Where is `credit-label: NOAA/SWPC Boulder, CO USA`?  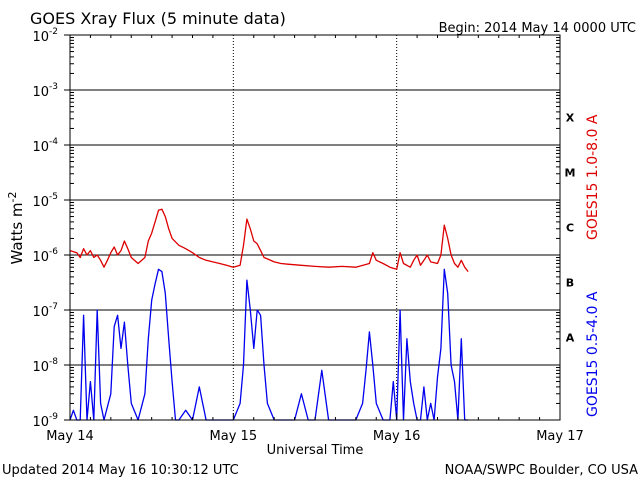 credit-label: NOAA/SWPC Boulder, CO USA is located at coordinates (541, 470).